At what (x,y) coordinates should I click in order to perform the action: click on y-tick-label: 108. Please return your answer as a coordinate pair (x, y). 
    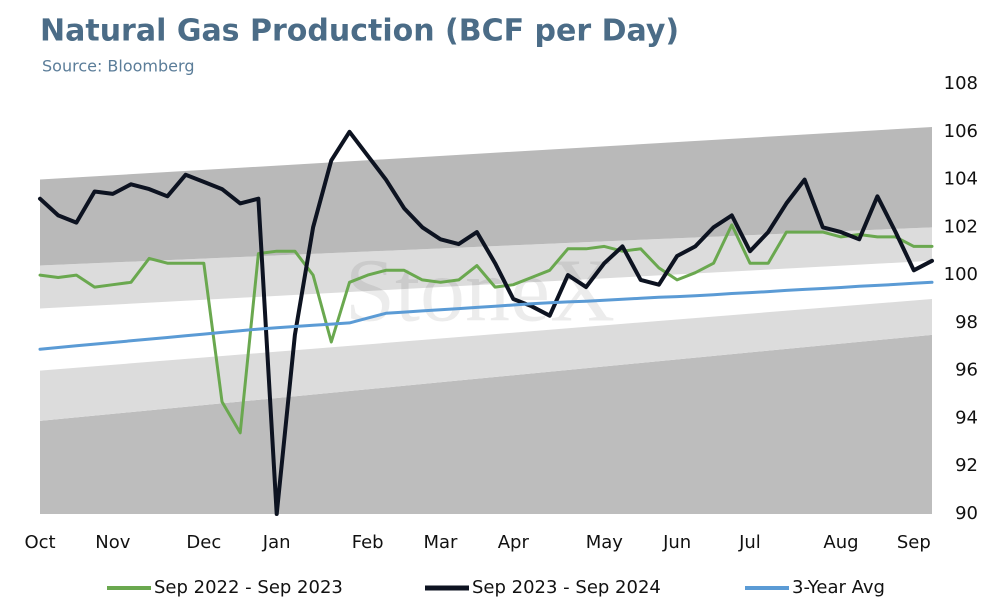
    Looking at the image, I should click on (961, 83).